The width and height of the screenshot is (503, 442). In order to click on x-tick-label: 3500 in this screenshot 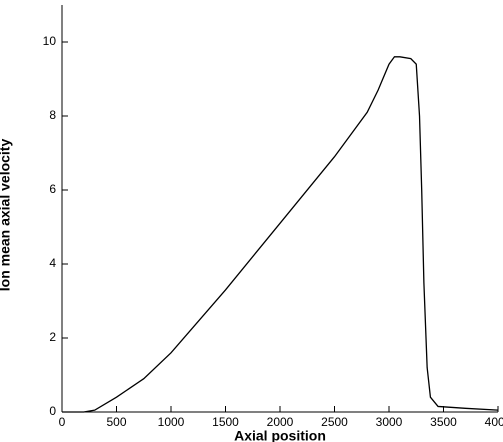, I will do `click(443, 422)`.